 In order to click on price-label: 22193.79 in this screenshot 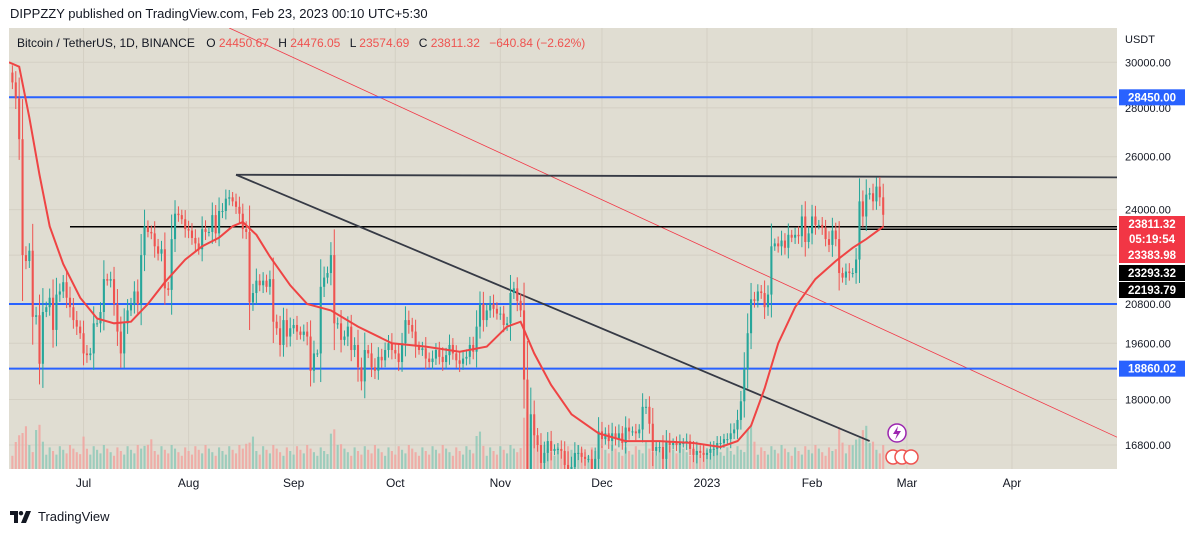, I will do `click(1152, 291)`.